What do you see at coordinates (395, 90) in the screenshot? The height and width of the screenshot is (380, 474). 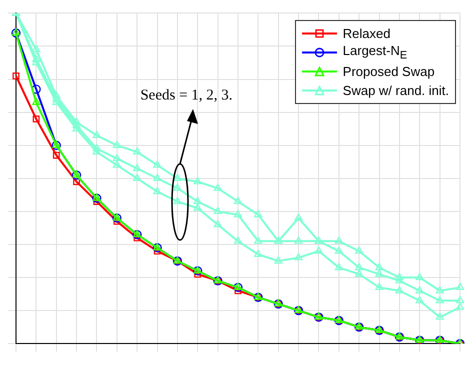 I see `legend-label: Swap w/ rand. init.` at bounding box center [395, 90].